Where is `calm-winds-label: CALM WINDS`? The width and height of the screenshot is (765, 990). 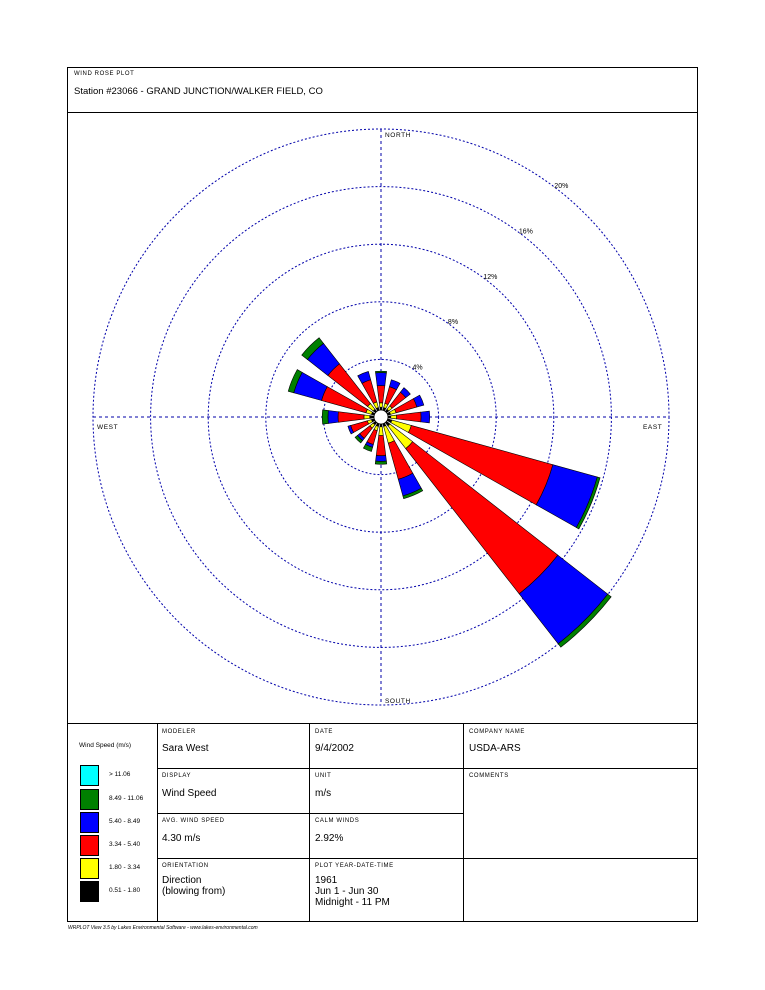 calm-winds-label: CALM WINDS is located at coordinates (337, 821).